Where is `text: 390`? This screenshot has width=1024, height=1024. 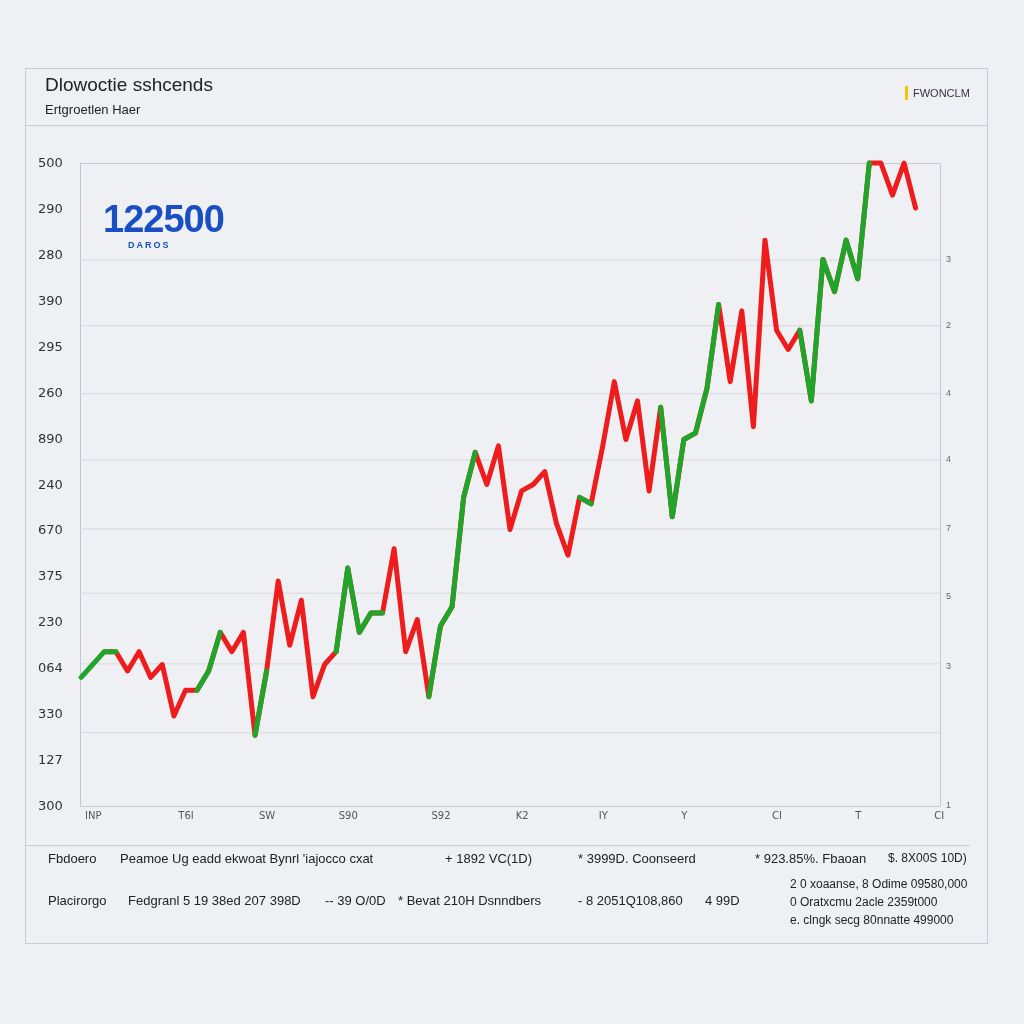 text: 390 is located at coordinates (50, 300).